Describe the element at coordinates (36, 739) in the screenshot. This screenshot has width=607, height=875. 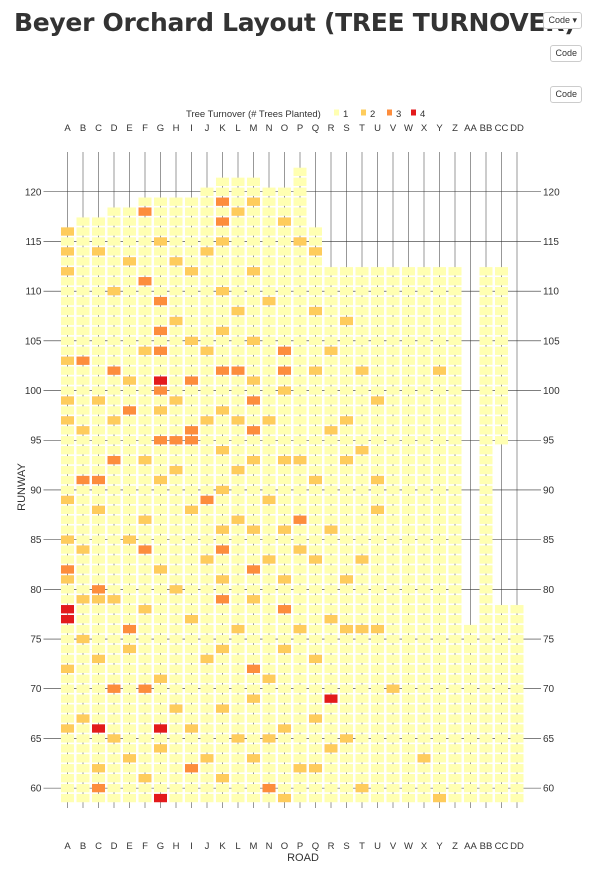
I see `y-tick-label-left: 65` at that location.